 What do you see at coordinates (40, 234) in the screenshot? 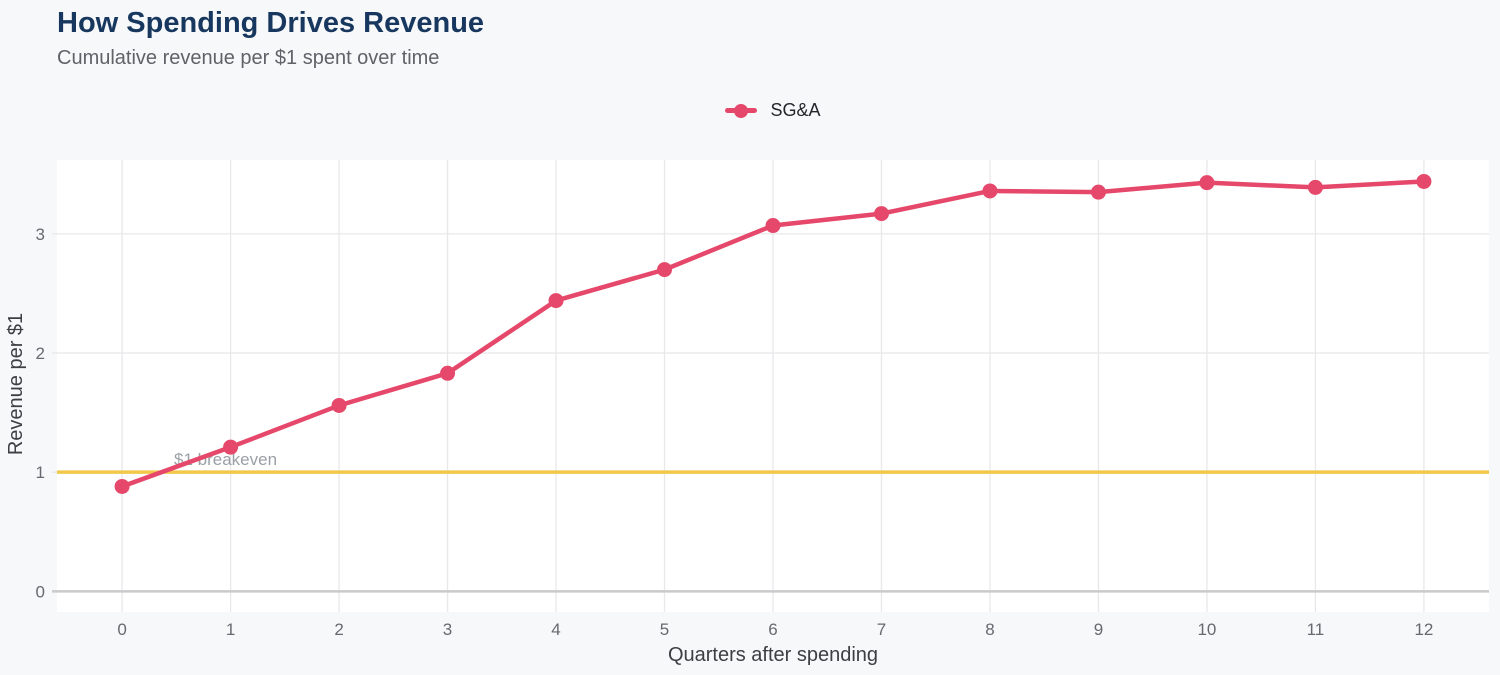
I see `y-tick-label: 3` at bounding box center [40, 234].